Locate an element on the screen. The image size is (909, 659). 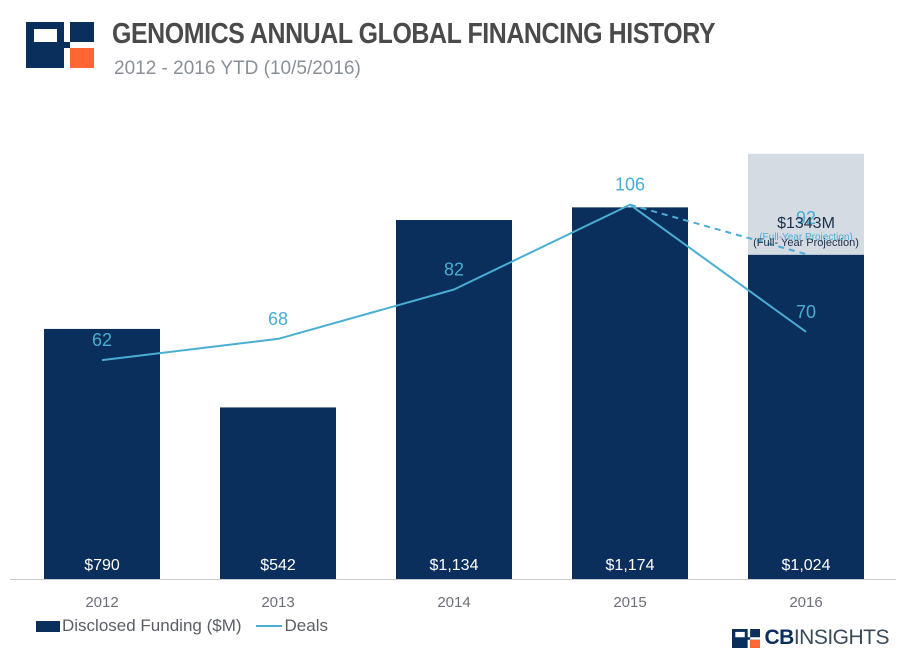
chart-legend: Disclosed Funding ($M) Deals is located at coordinates (182, 626).